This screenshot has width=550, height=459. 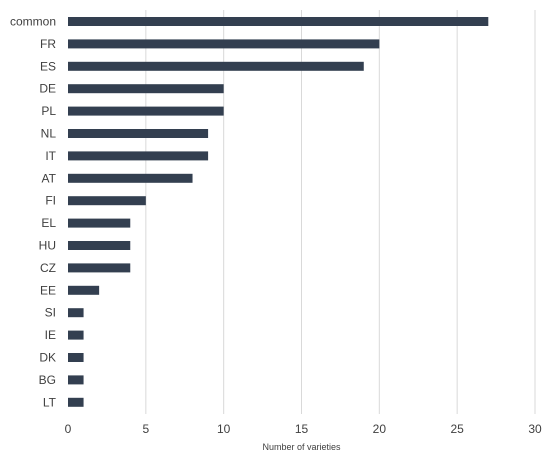 I want to click on category-label: NL, so click(x=49, y=134).